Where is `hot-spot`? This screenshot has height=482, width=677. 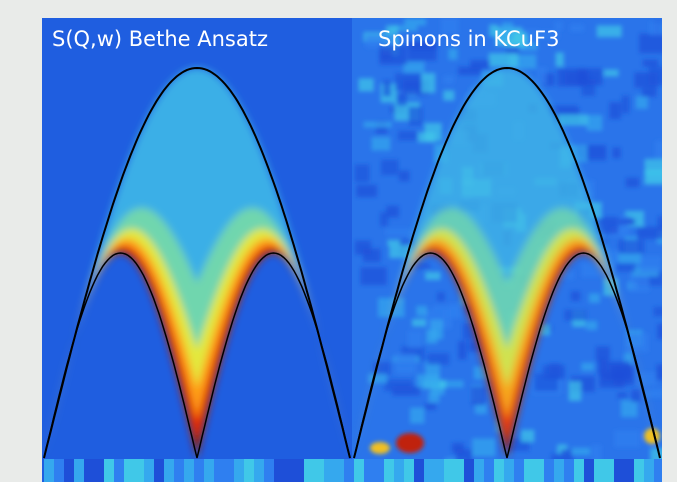 hot-spot is located at coordinates (652, 436).